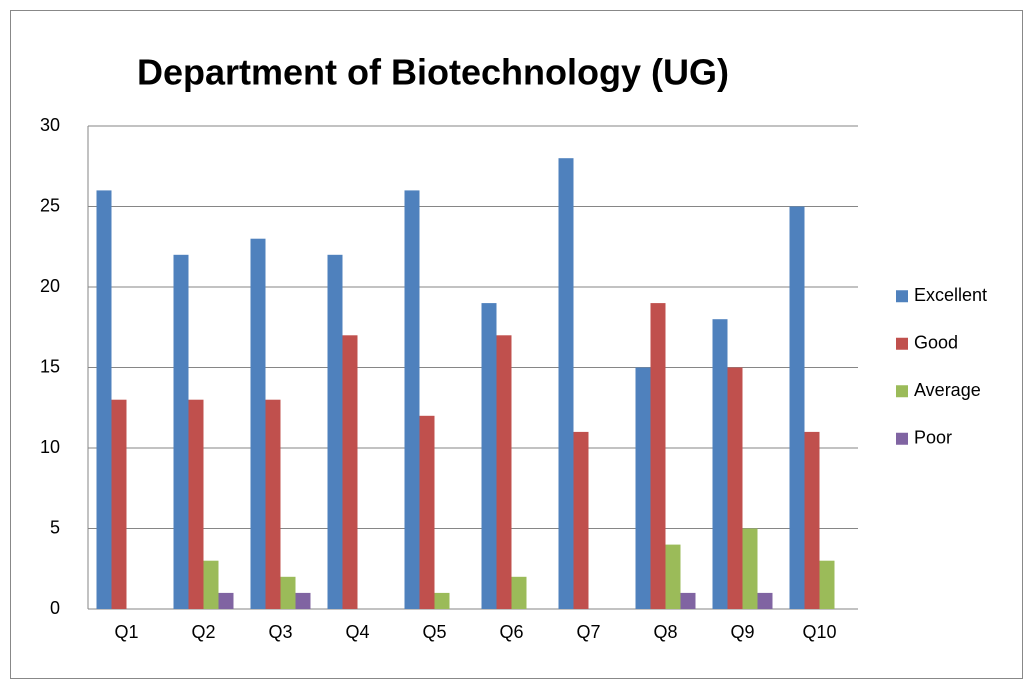 The width and height of the screenshot is (1033, 689). What do you see at coordinates (50, 286) in the screenshot?
I see `y-tick-label: 20` at bounding box center [50, 286].